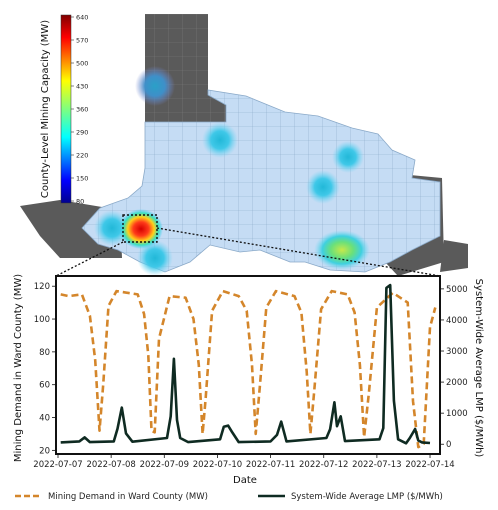 Image resolution: width=498 pixels, height=510 pixels. What do you see at coordinates (82, 41) in the screenshot?
I see `colorbar-tick-label: 570` at bounding box center [82, 41].